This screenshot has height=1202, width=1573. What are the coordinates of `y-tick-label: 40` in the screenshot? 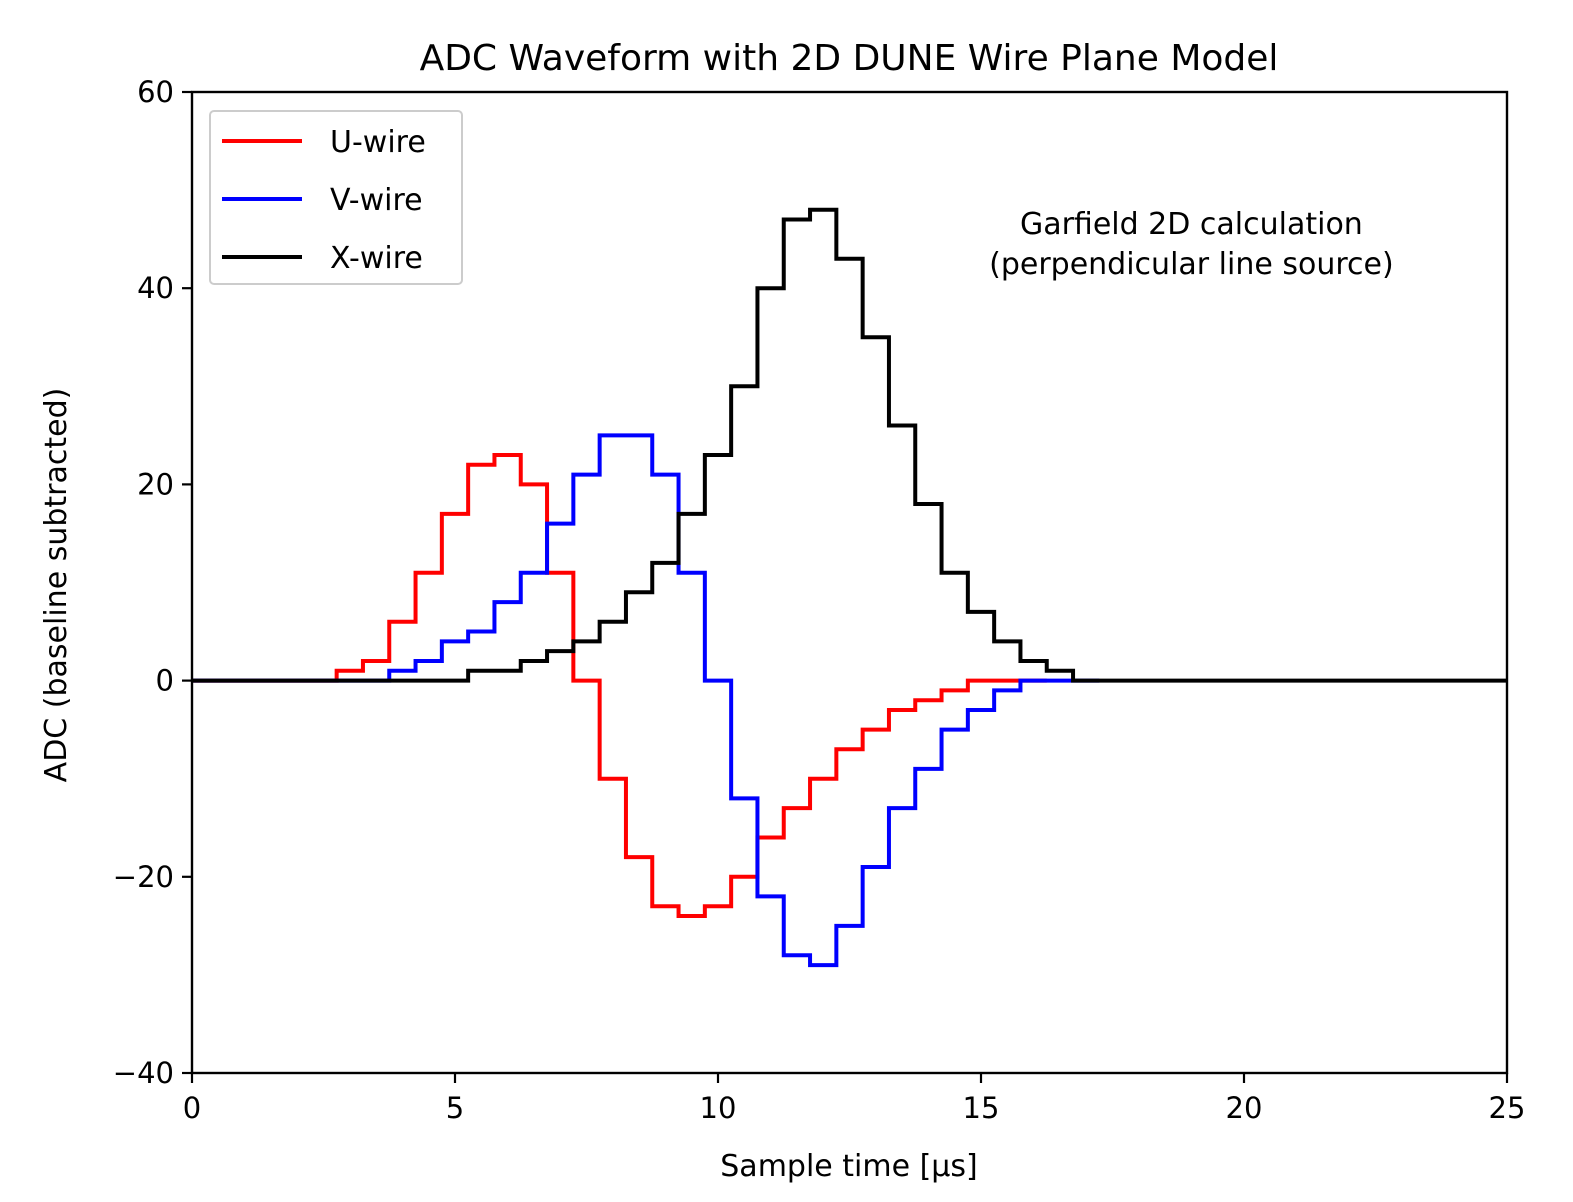 It's located at (155, 288).